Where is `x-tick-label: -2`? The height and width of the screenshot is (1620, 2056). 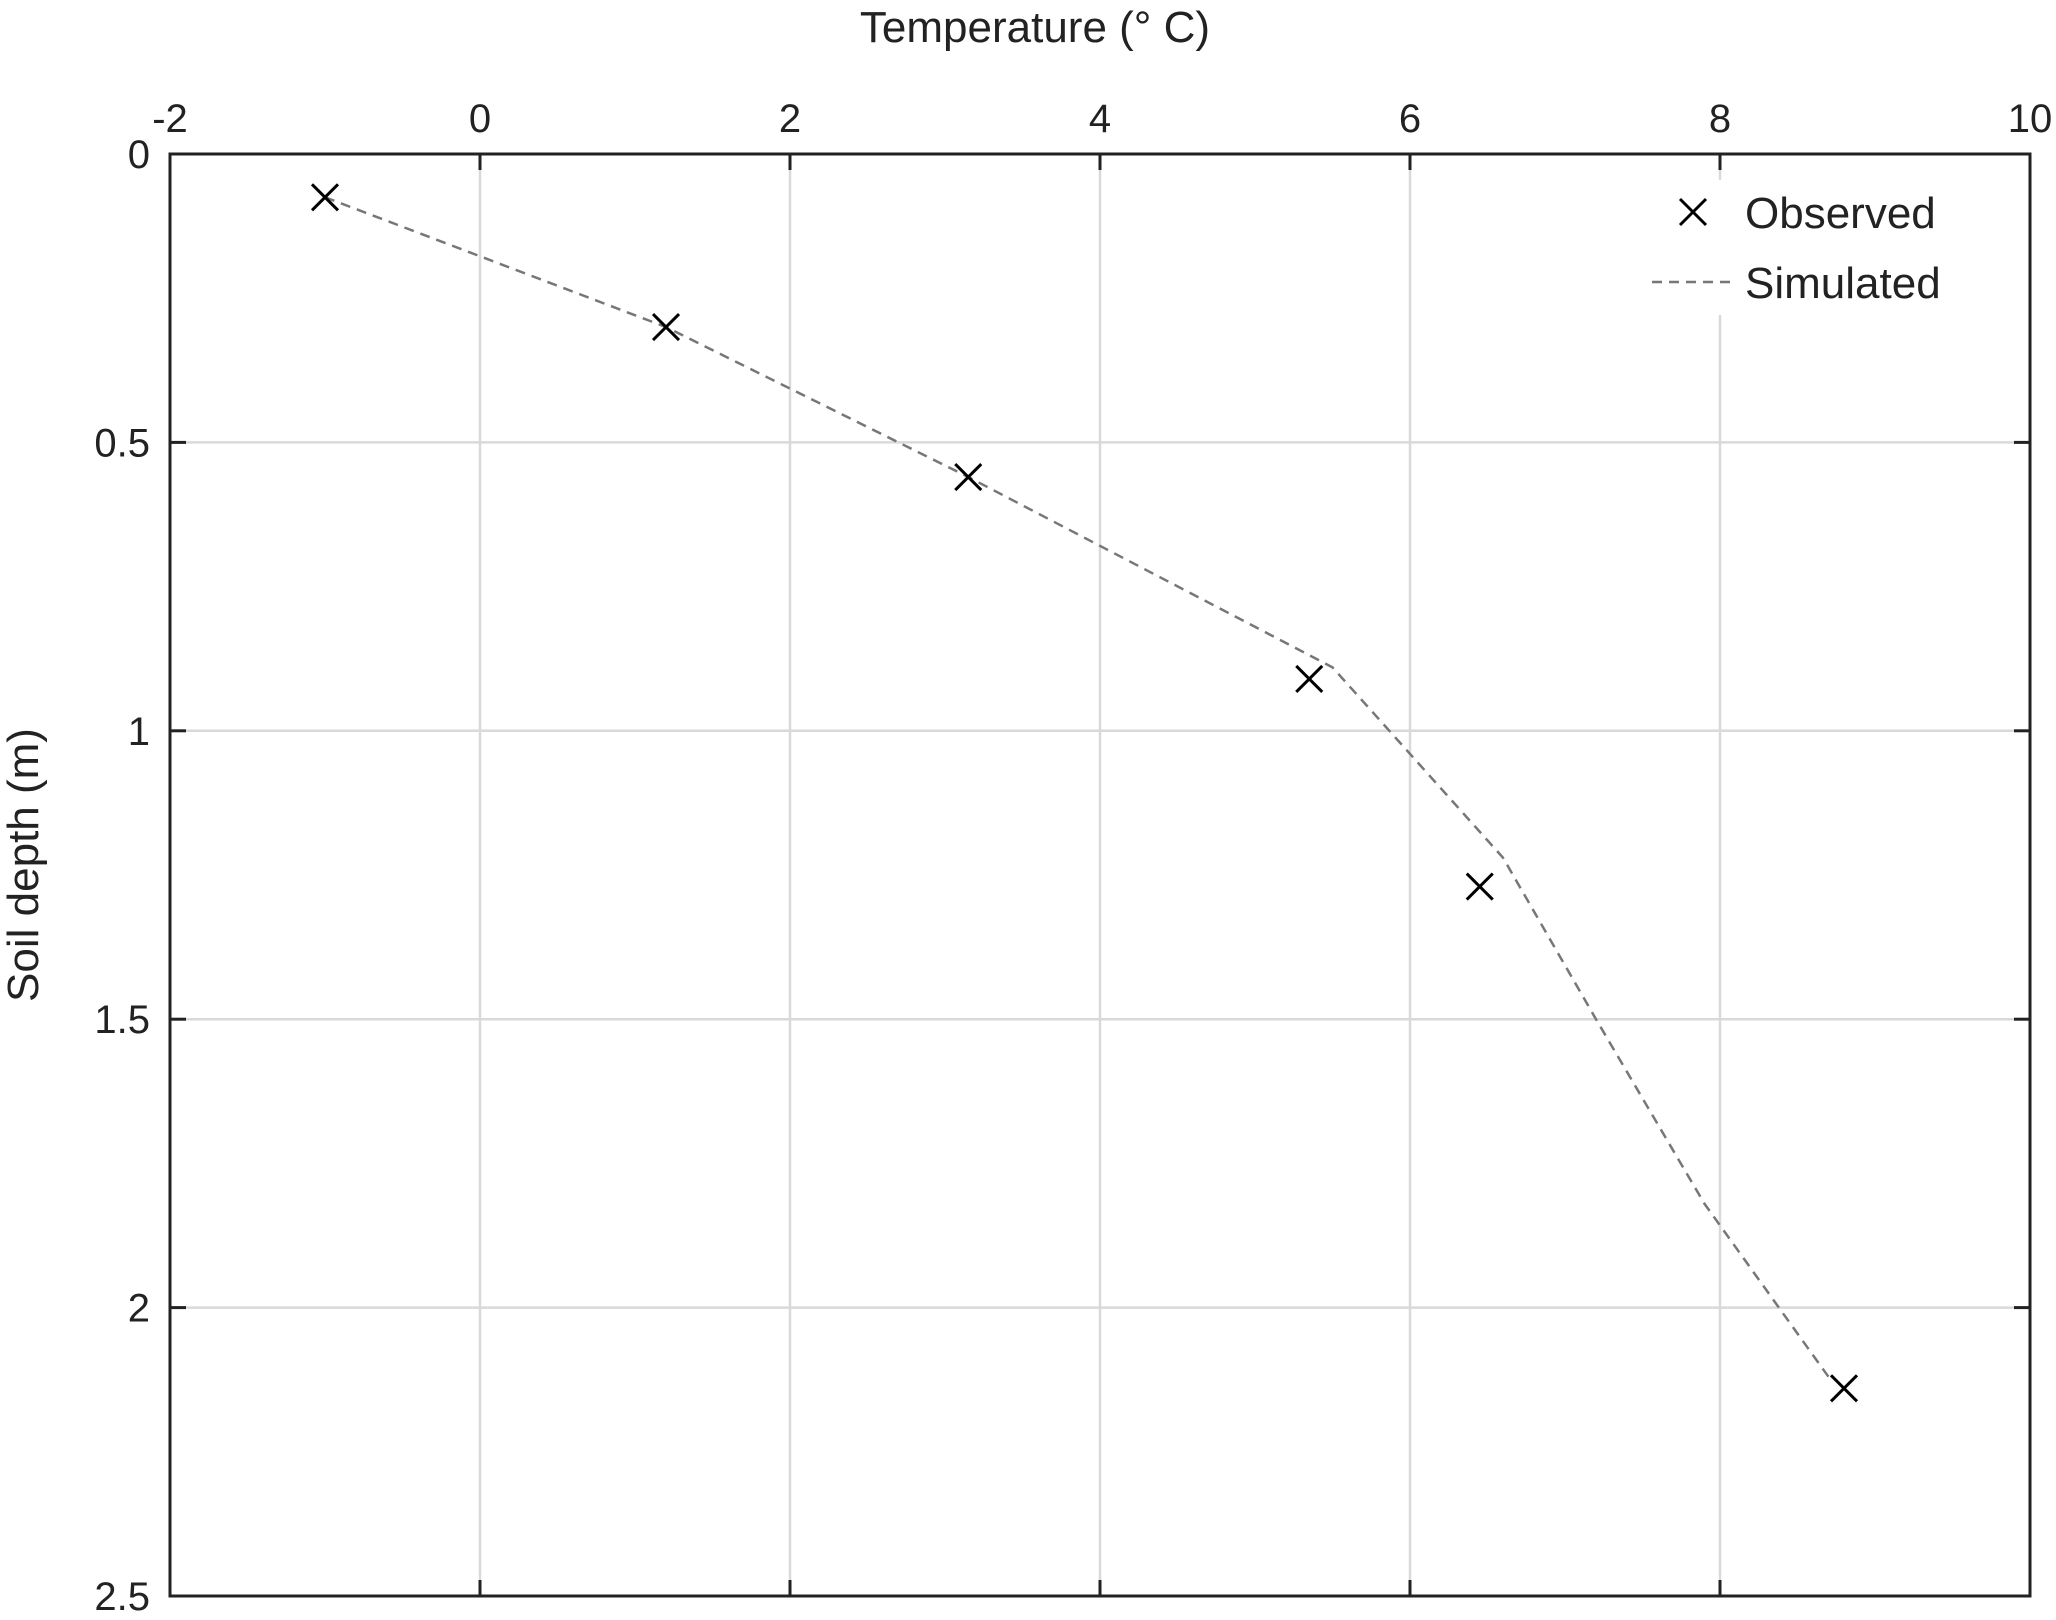
x-tick-label: -2 is located at coordinates (170, 119).